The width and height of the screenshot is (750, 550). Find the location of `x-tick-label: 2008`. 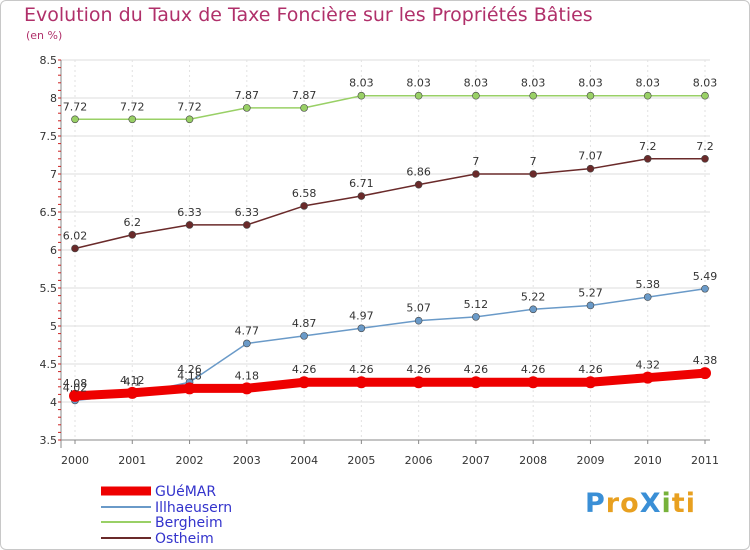

x-tick-label: 2008 is located at coordinates (533, 460).